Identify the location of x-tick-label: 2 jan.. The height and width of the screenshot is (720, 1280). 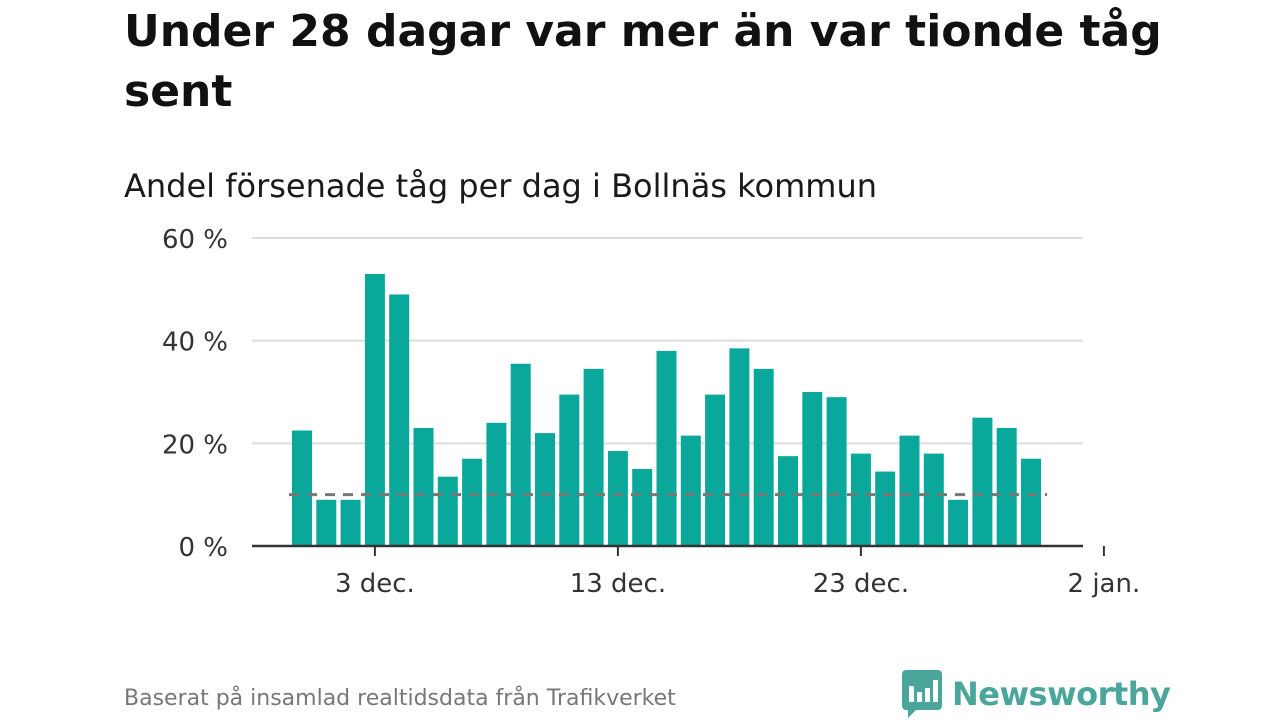
(1104, 584).